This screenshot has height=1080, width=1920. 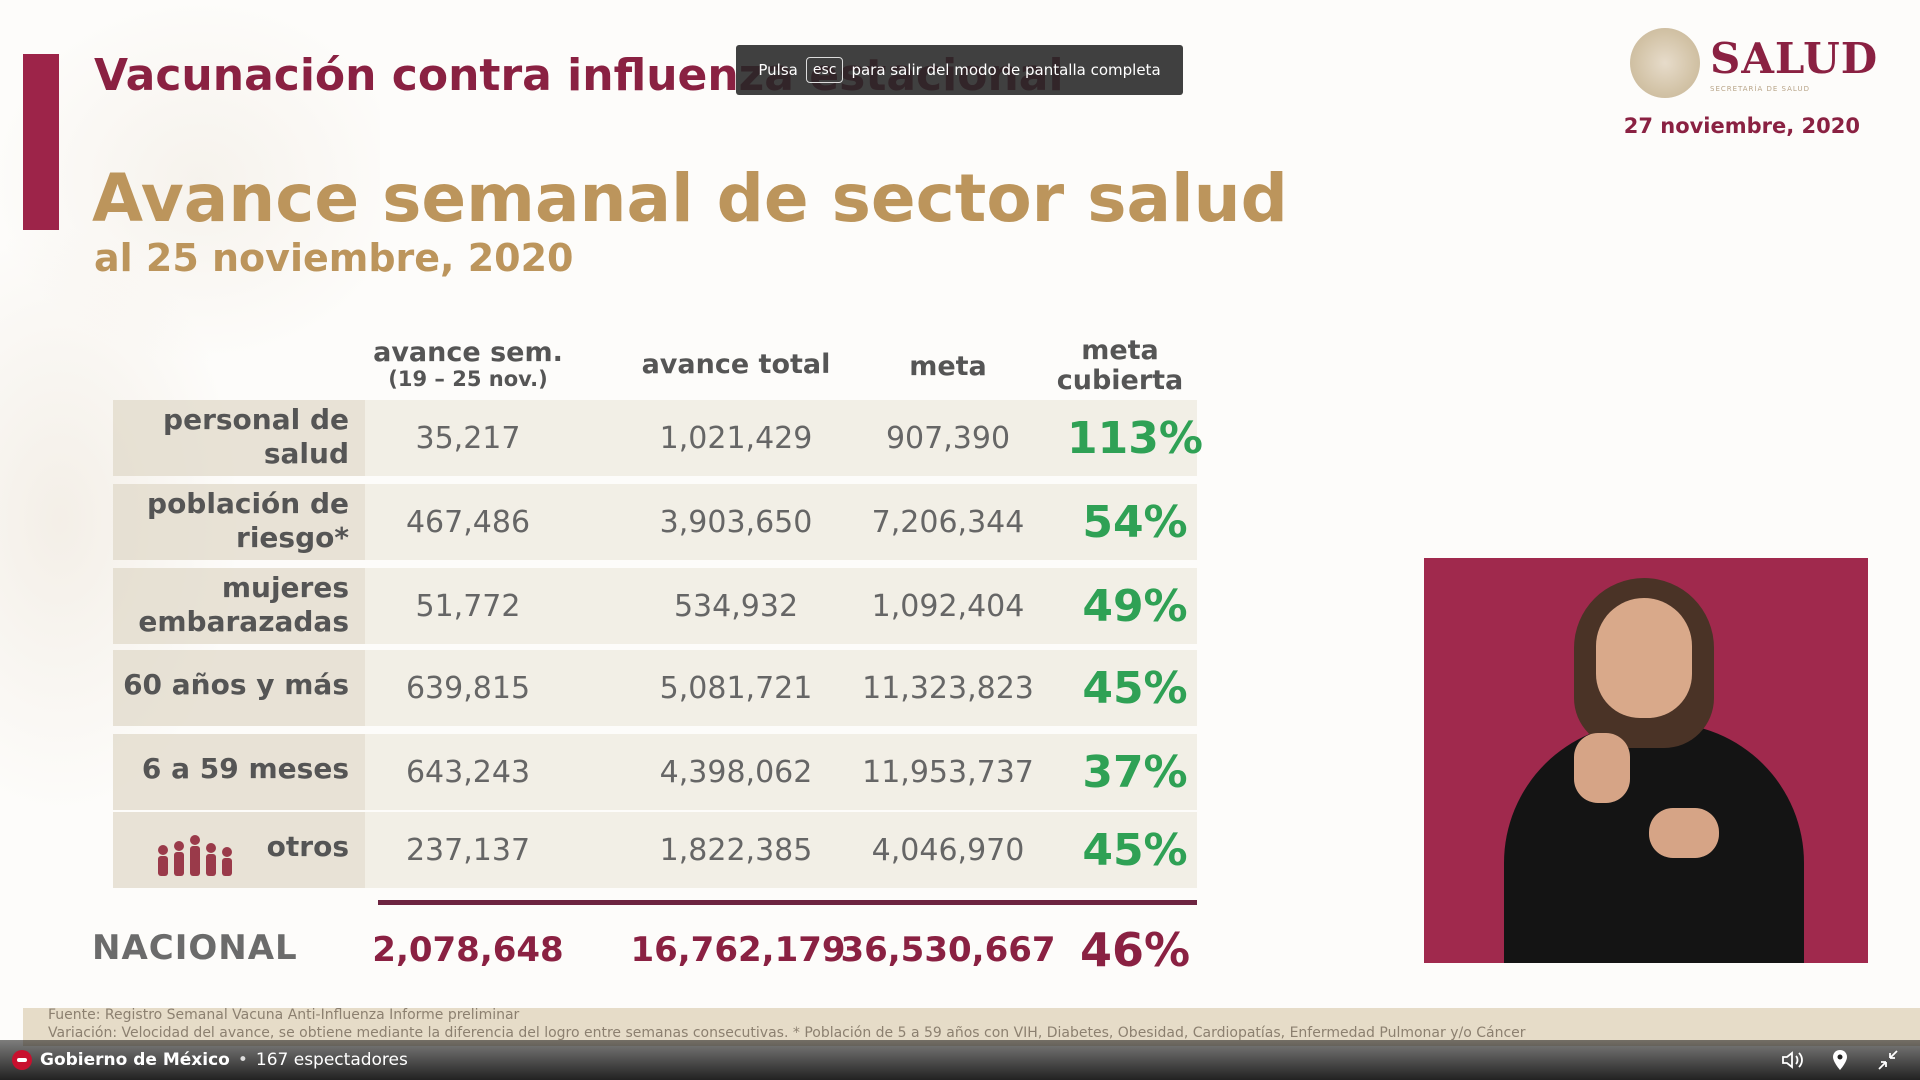 What do you see at coordinates (778, 70) in the screenshot?
I see `toast-pre: Pulsa` at bounding box center [778, 70].